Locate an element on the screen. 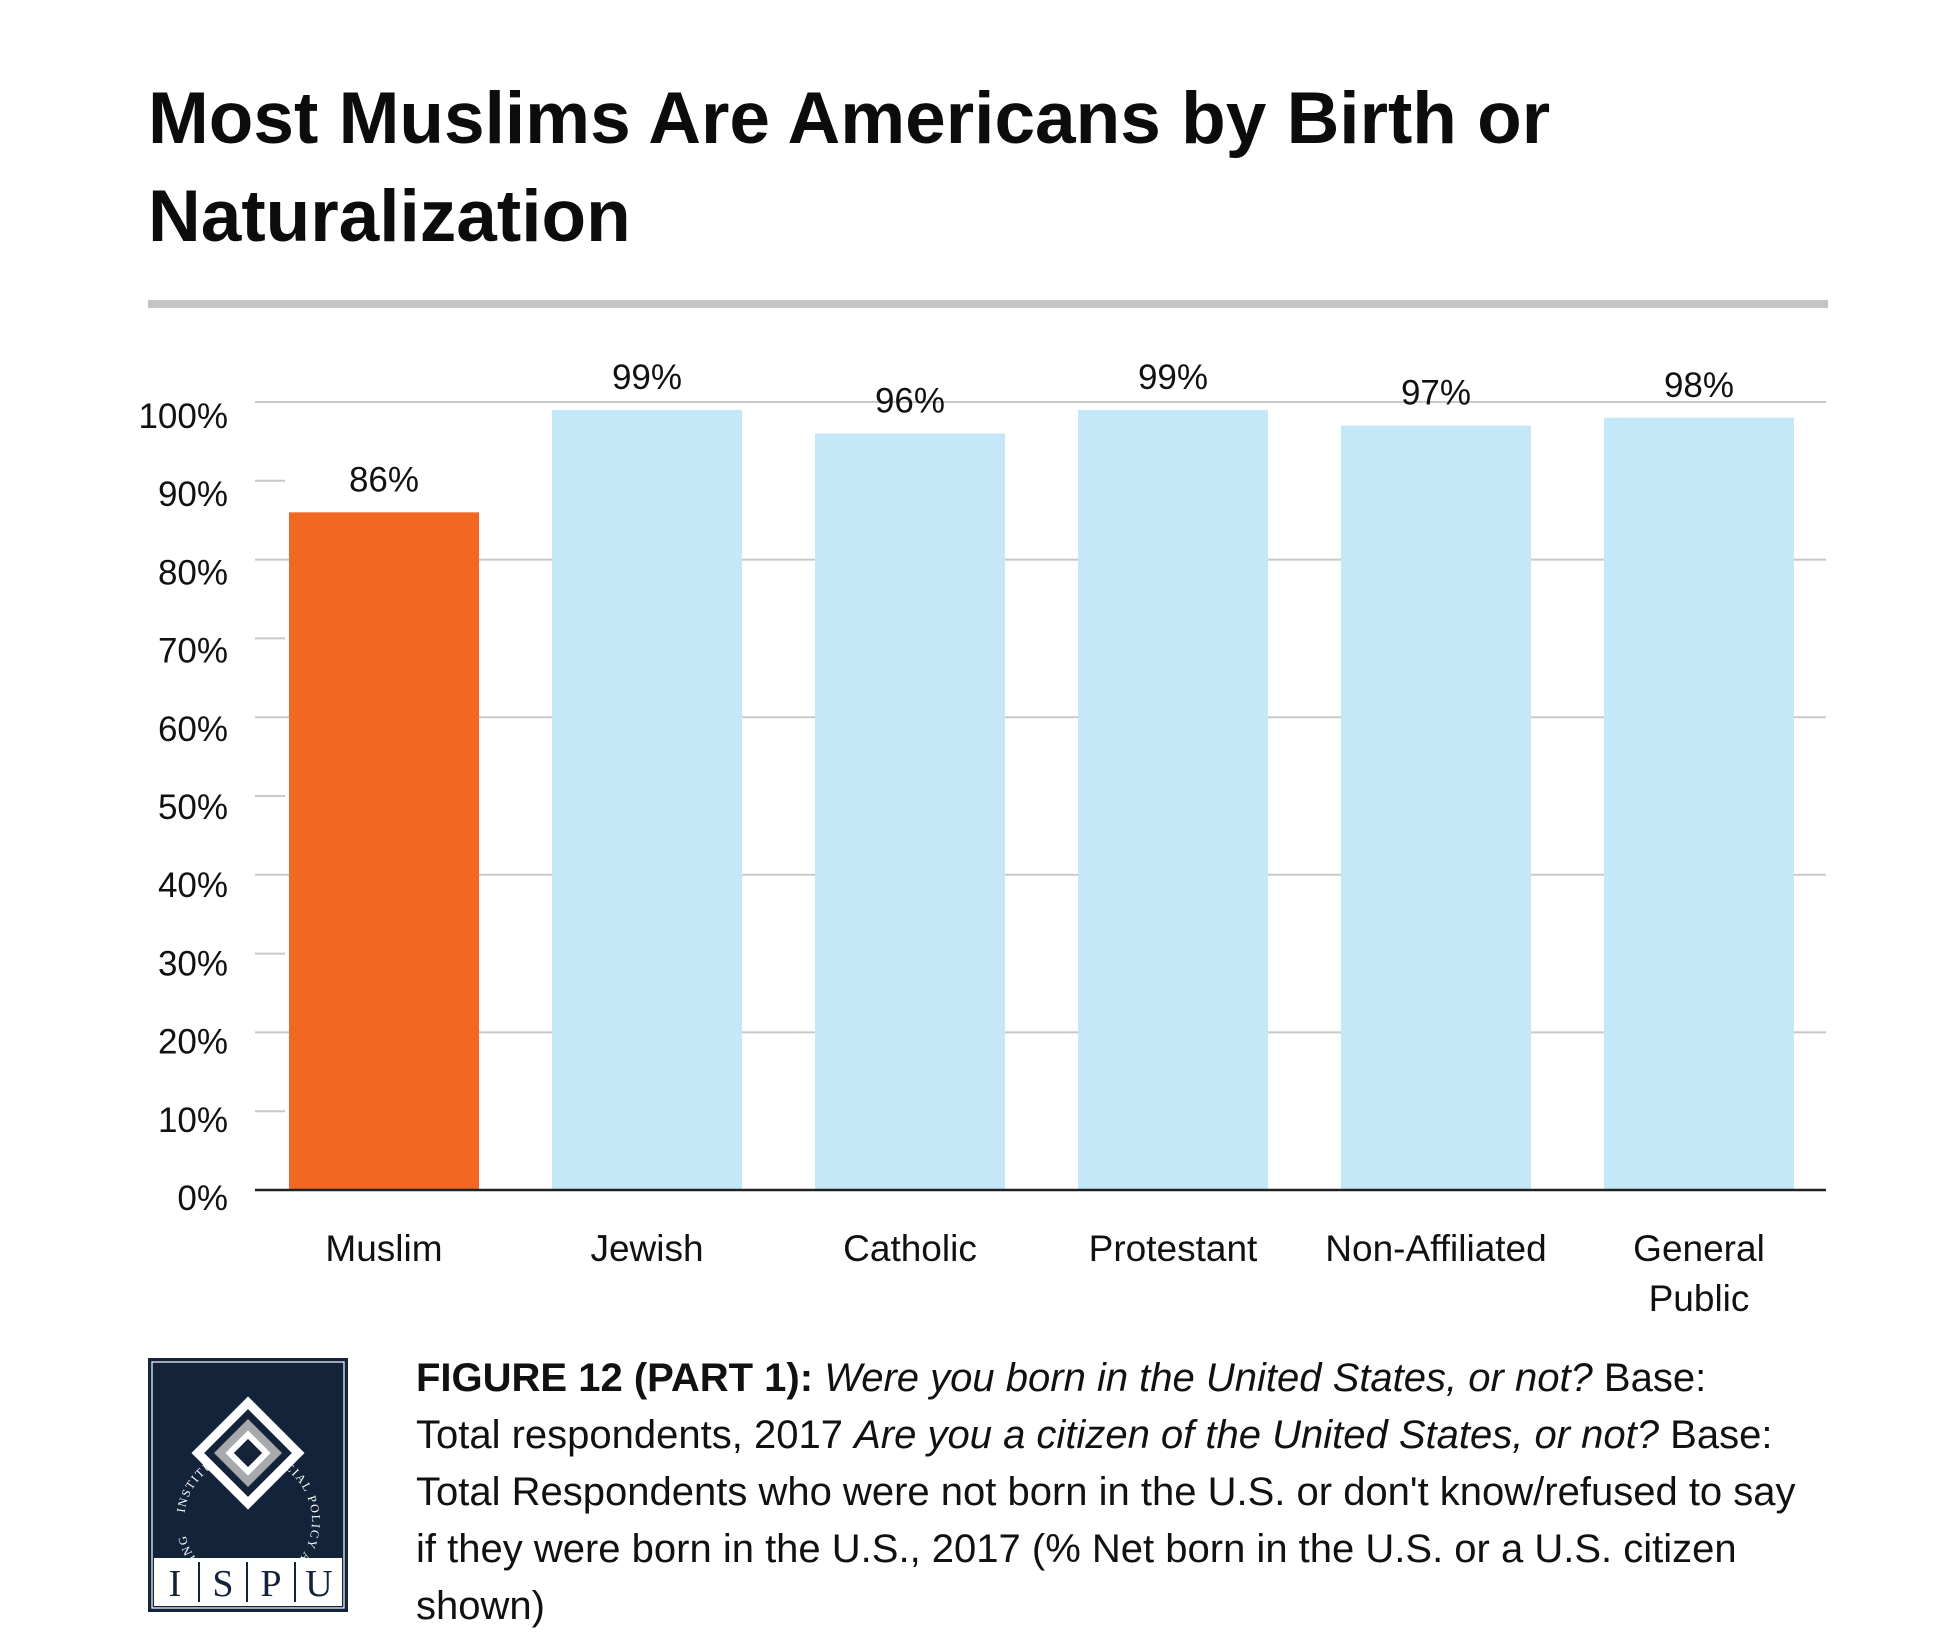  figure-label: FIGURE 12 (PART 1): is located at coordinates (615, 1378).